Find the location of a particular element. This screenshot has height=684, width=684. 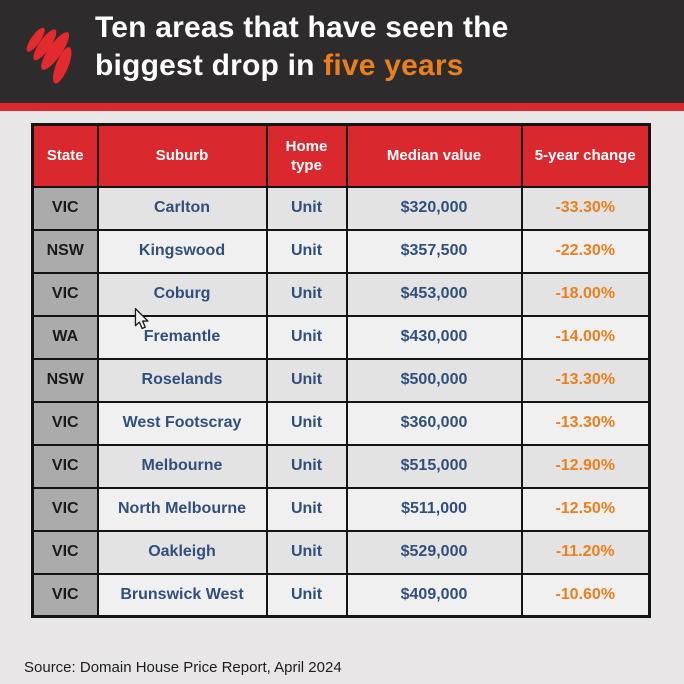

table-row: VIC Brunswick West Unit $409,000 -10.60% is located at coordinates (341, 595).